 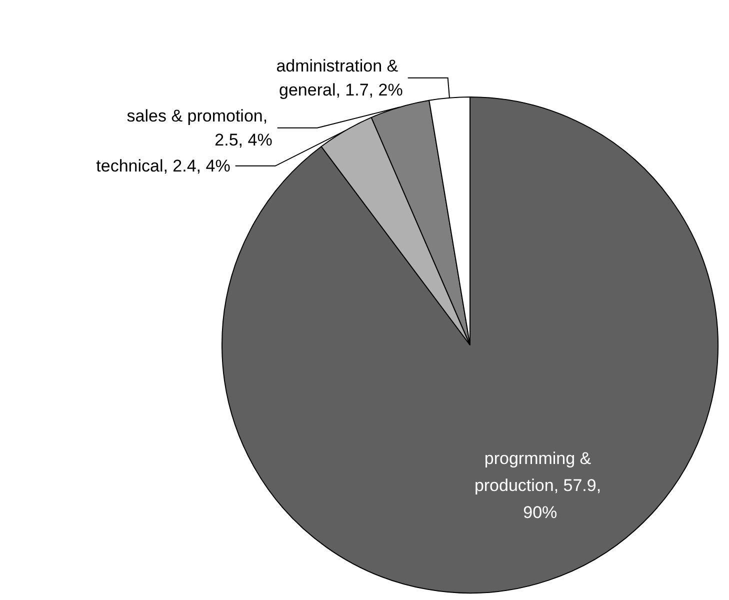 What do you see at coordinates (199, 128) in the screenshot?
I see `slice-label: sales & promotion, 2.5, 4%` at bounding box center [199, 128].